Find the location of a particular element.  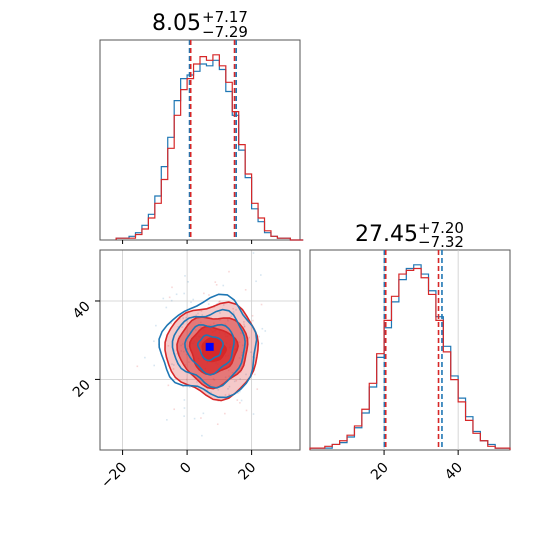

x-hist-frame is located at coordinates (200, 140).